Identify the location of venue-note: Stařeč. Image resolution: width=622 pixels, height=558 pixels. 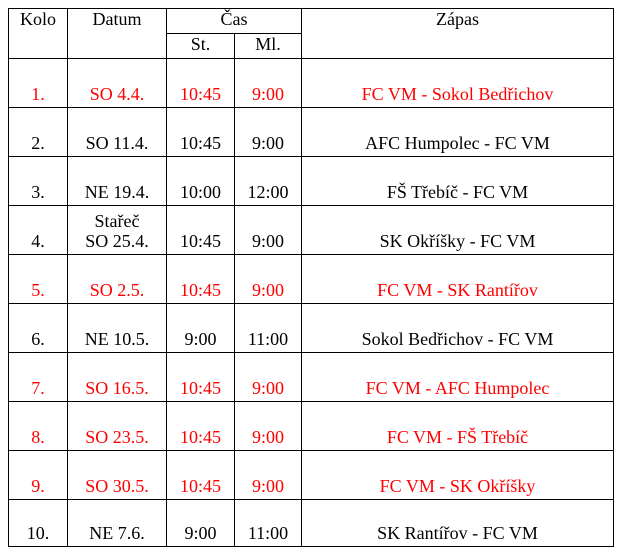
(117, 221).